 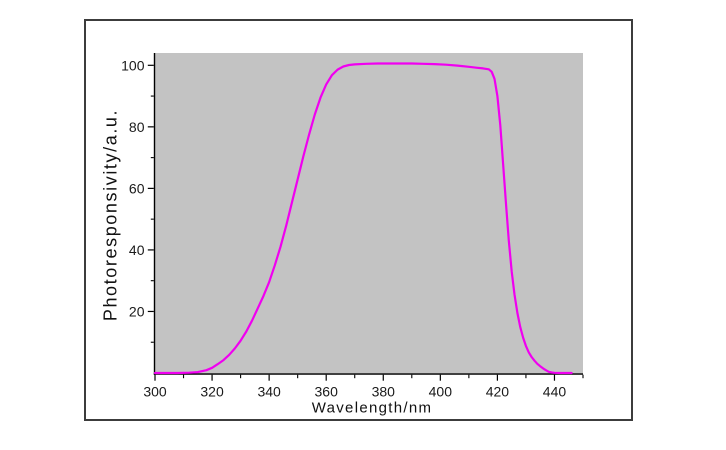 I want to click on x-tick-label: 360, so click(x=327, y=392).